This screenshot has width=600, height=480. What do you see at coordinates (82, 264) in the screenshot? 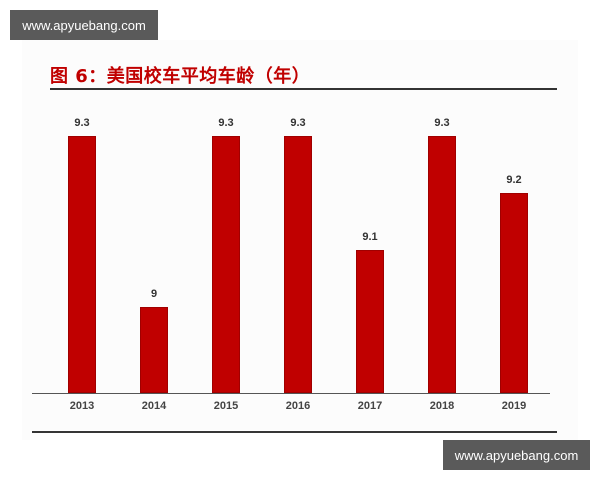
I see `bar-2013` at bounding box center [82, 264].